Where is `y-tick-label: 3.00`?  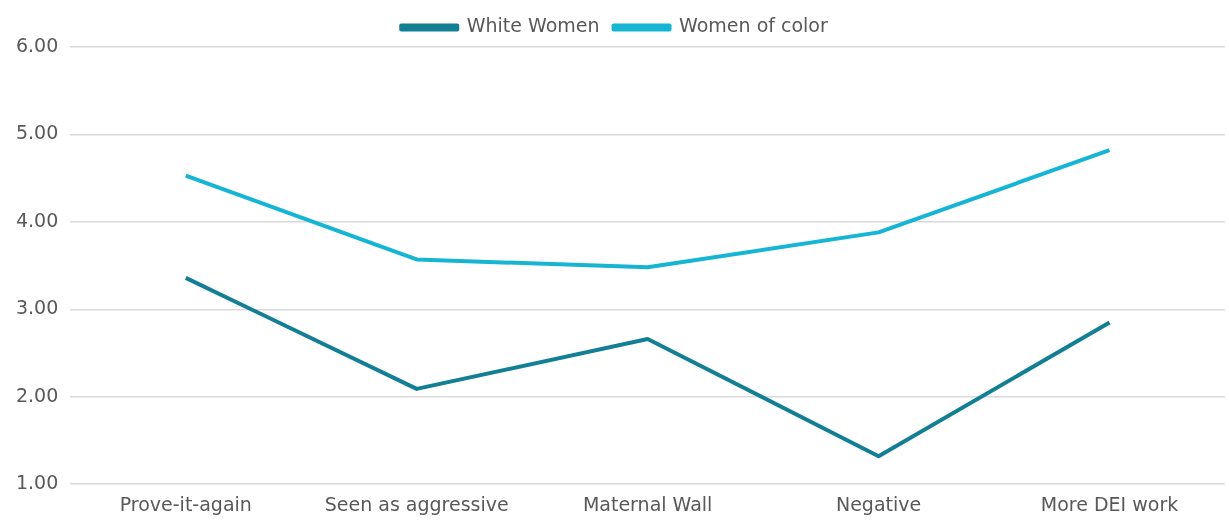
y-tick-label: 3.00 is located at coordinates (37, 307).